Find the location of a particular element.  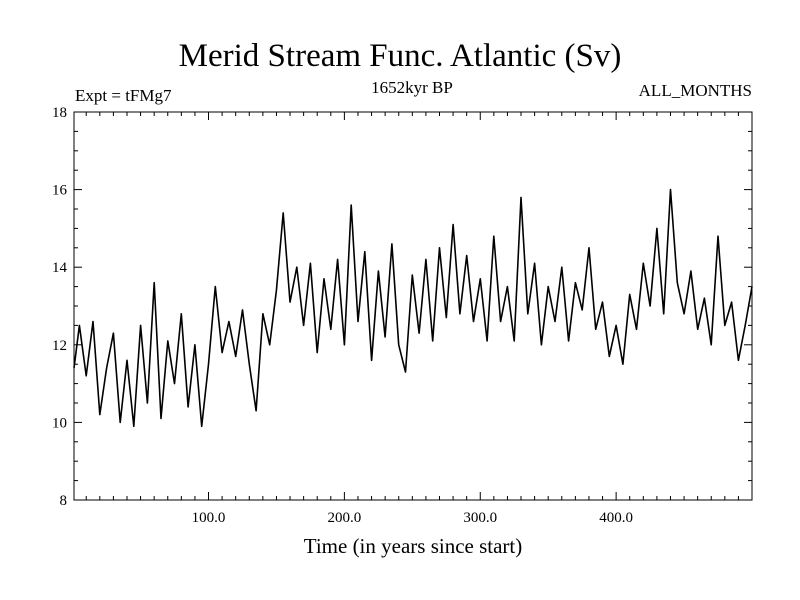

y-tick-label: 12 is located at coordinates (59, 346).